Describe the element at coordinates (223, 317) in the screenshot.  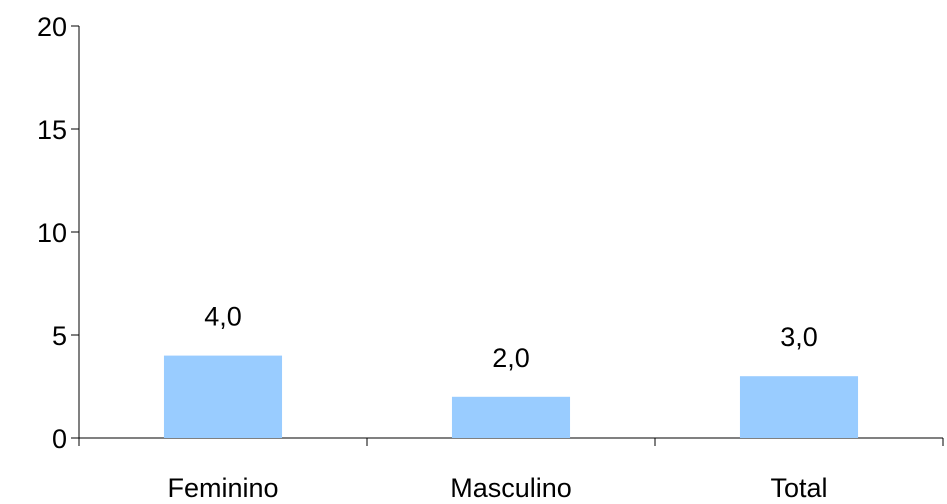
I see `data-label: 4,0` at that location.